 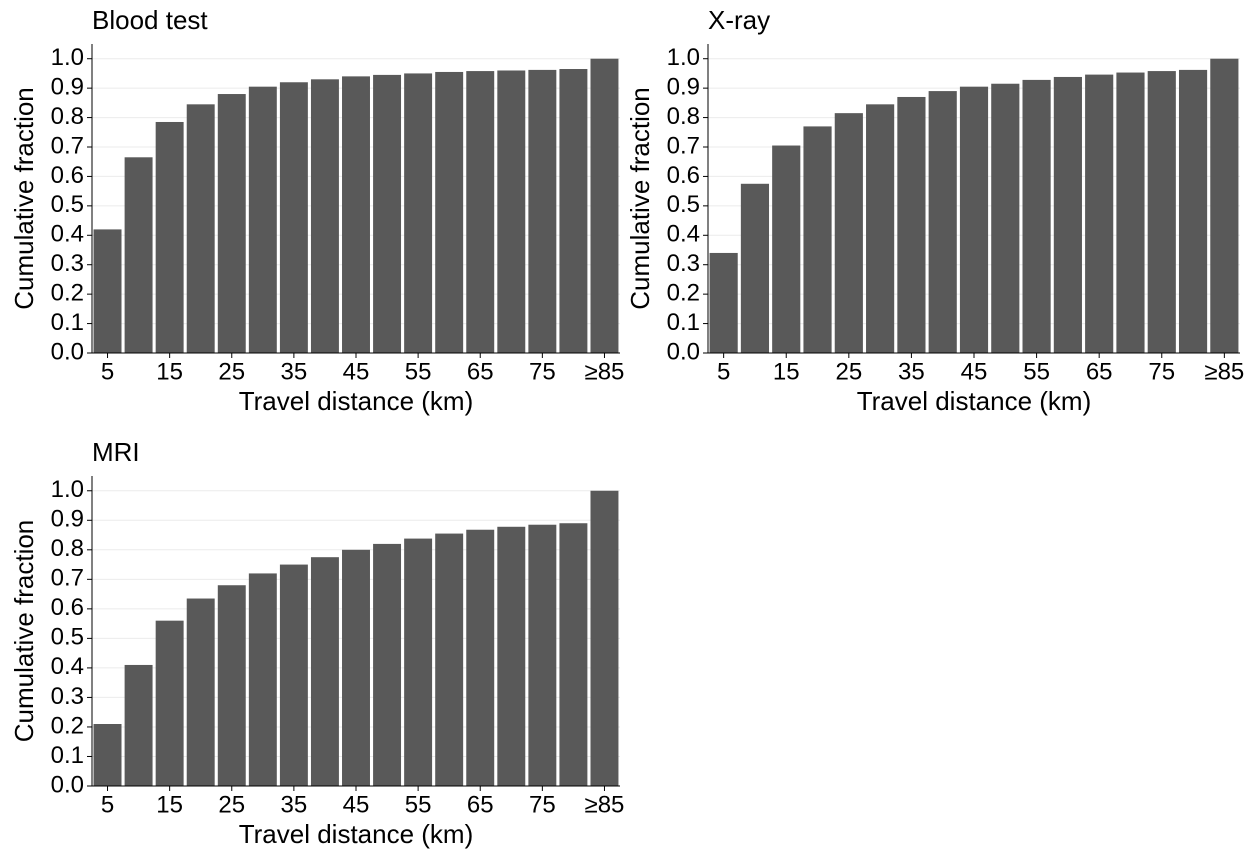 What do you see at coordinates (150, 20) in the screenshot?
I see `panel-title: Blood test` at bounding box center [150, 20].